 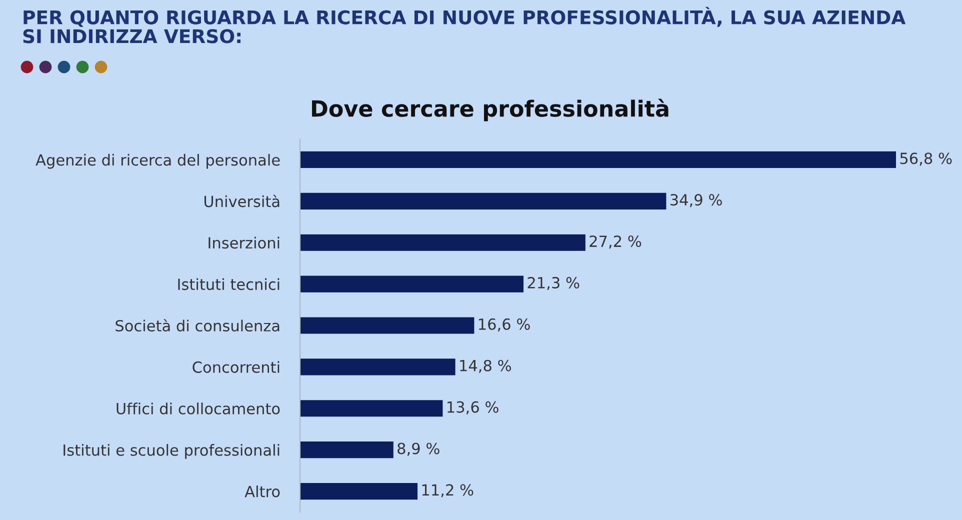 What do you see at coordinates (242, 201) in the screenshot?
I see `y-tick-label: Università` at bounding box center [242, 201].